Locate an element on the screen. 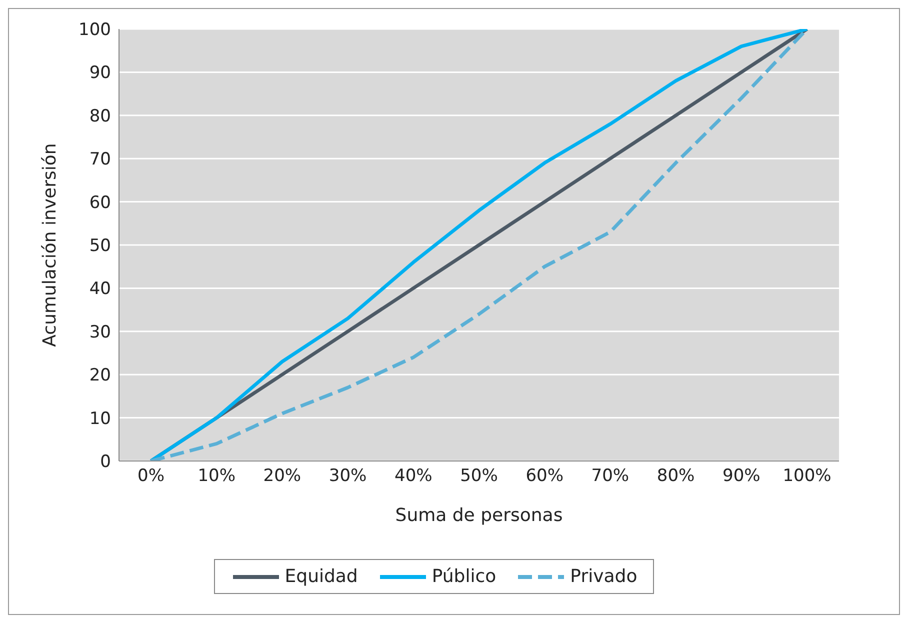 The height and width of the screenshot is (623, 908). y-tick-label: 60 is located at coordinates (100, 202).